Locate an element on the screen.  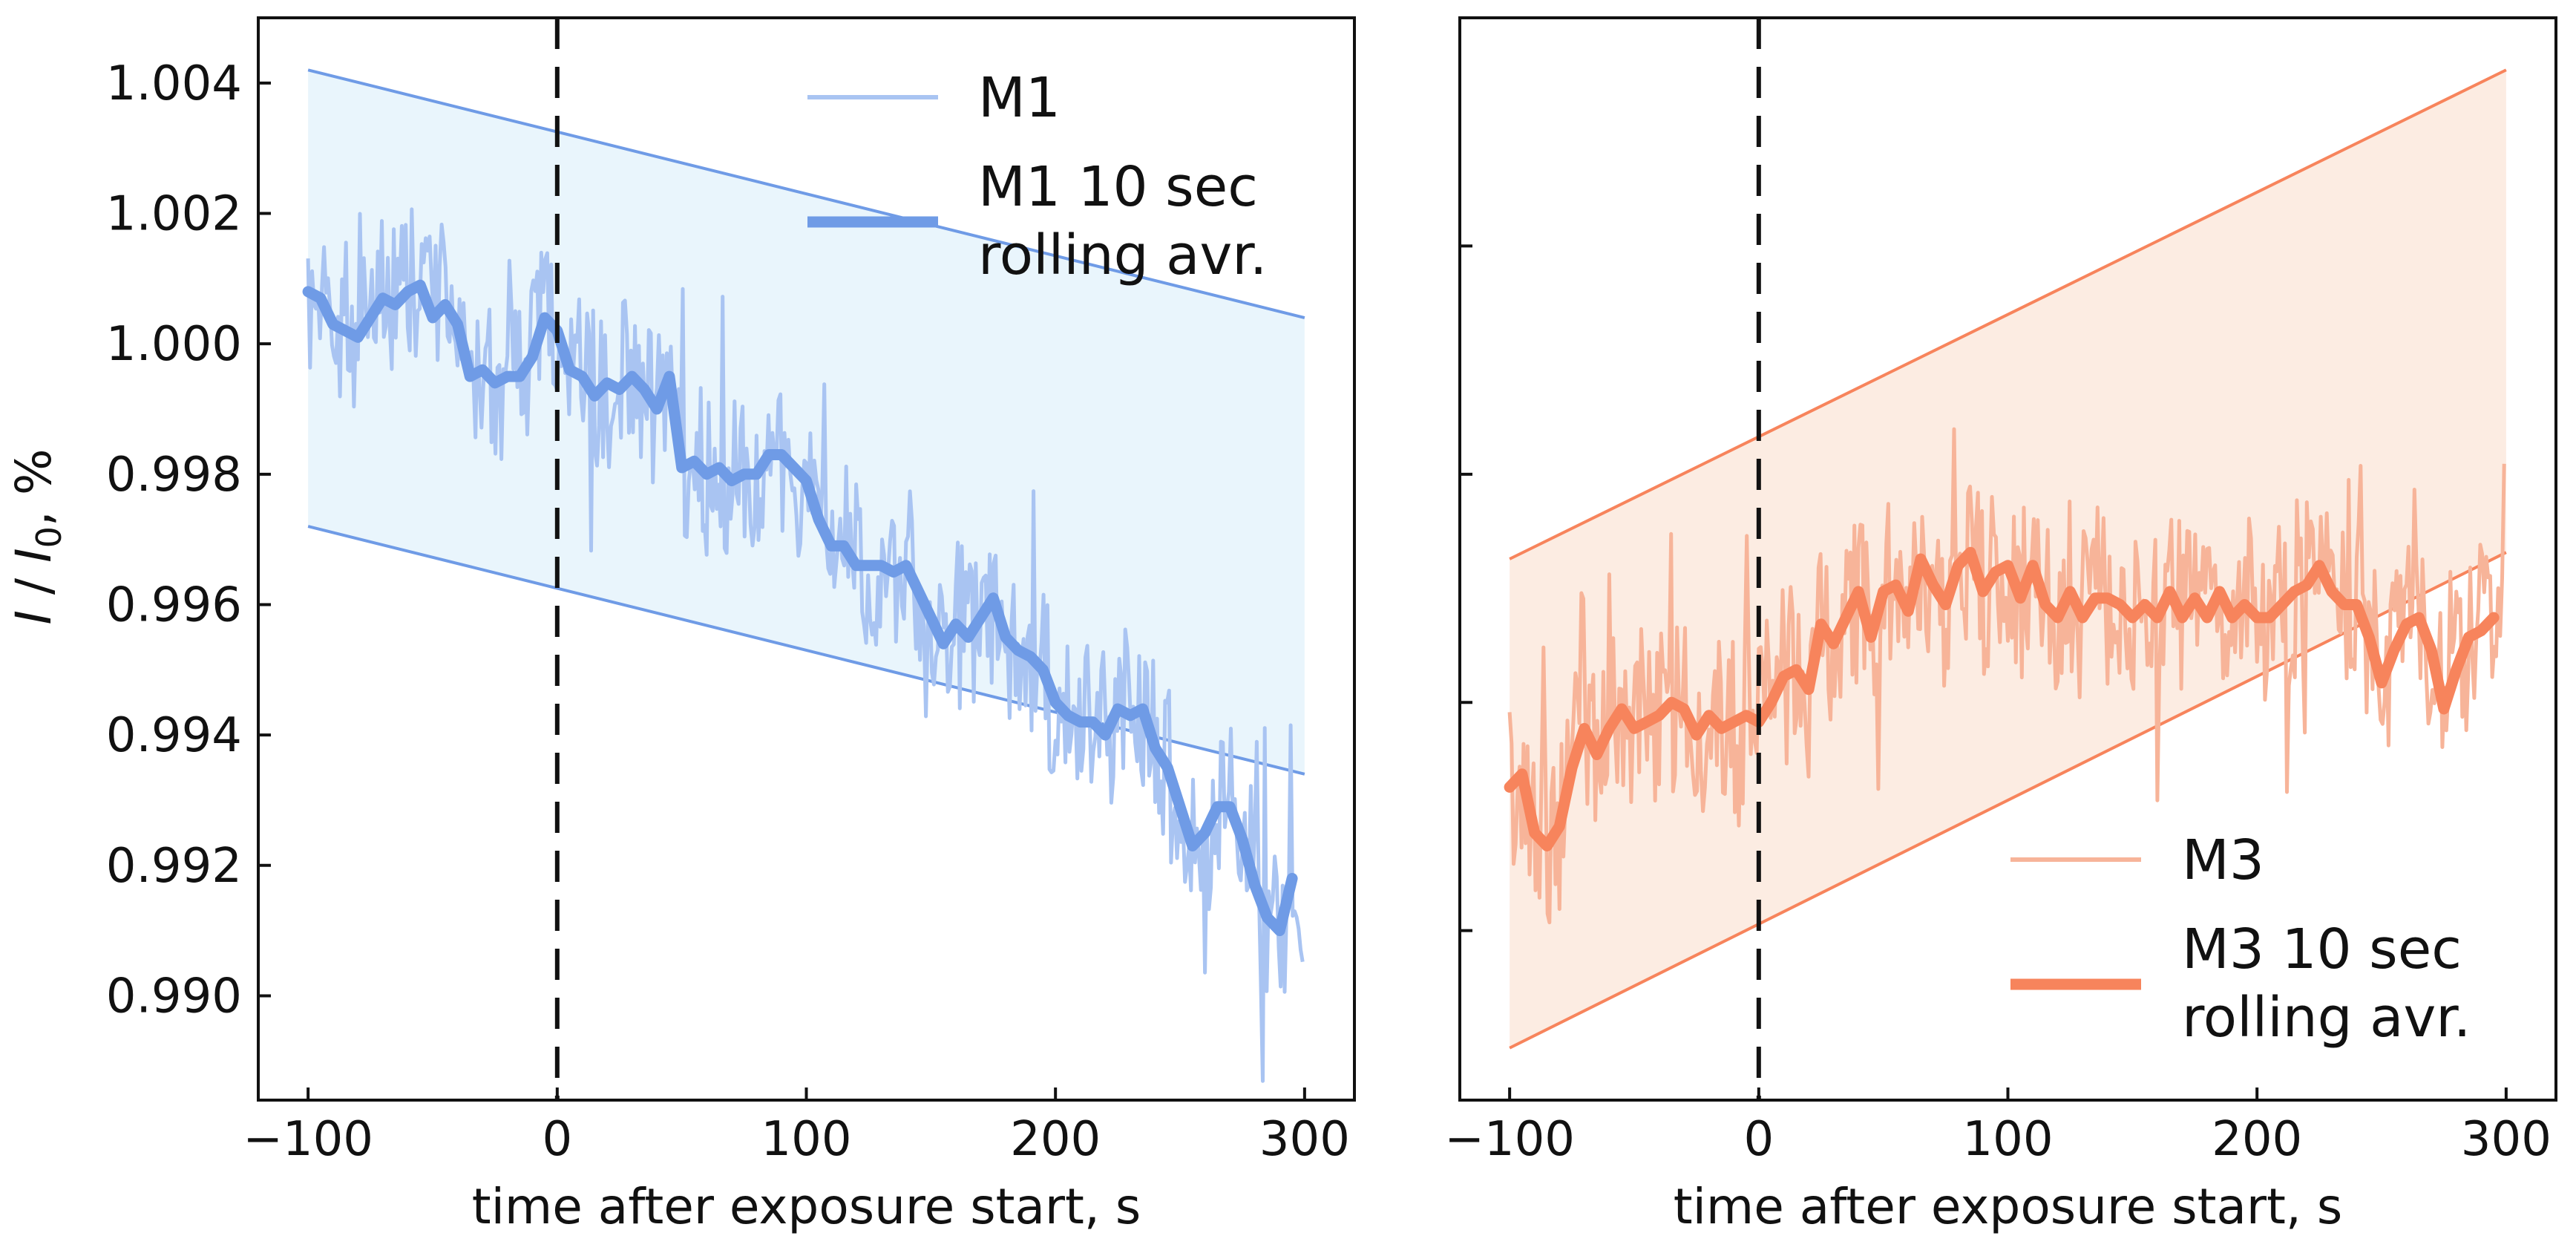
y-tick-label: 1.004 is located at coordinates (174, 83).